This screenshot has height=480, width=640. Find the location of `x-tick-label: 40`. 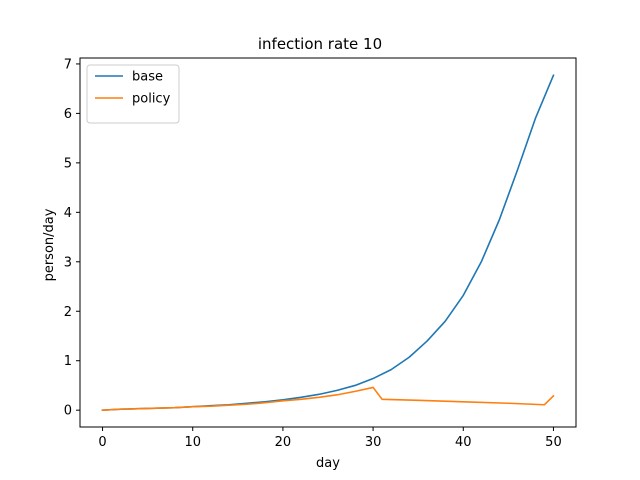

x-tick-label: 40 is located at coordinates (463, 442).